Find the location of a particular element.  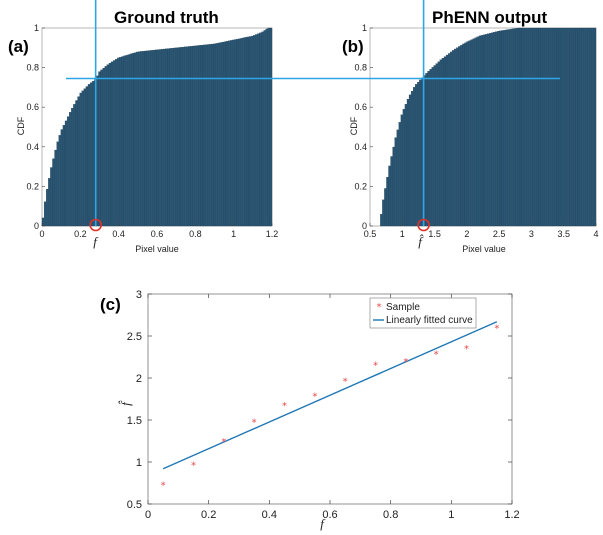

y-tick-label: 0.4 is located at coordinates (360, 147).